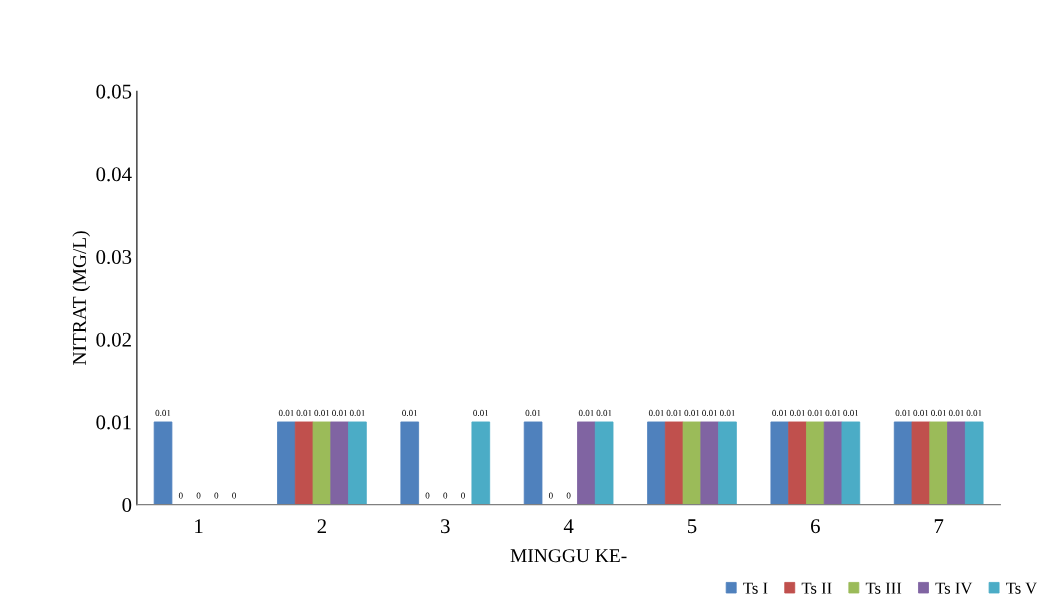 This screenshot has height=608, width=1053. Describe the element at coordinates (199, 526) in the screenshot. I see `x-tick-label: 1` at that location.